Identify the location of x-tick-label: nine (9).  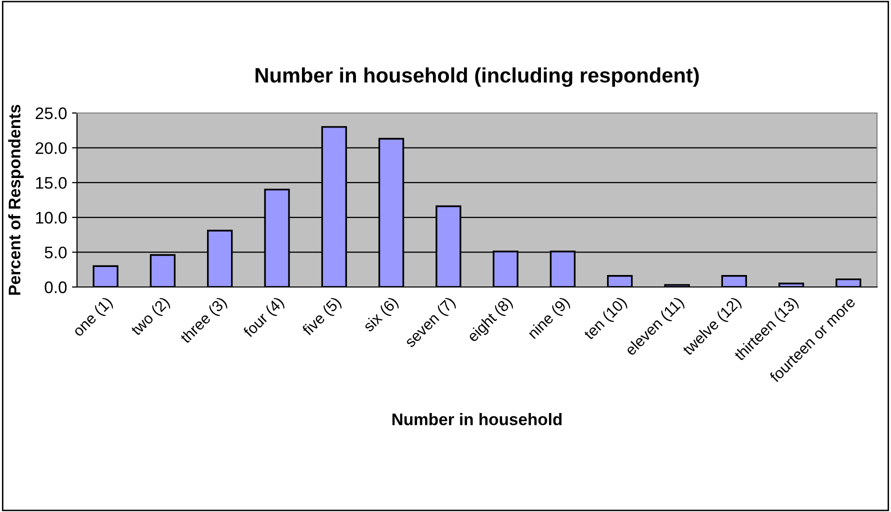
(549, 319).